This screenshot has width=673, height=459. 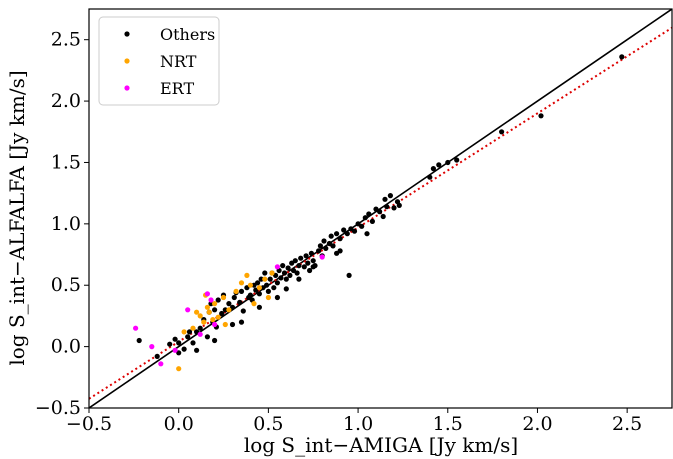 What do you see at coordinates (127, 61) in the screenshot?
I see `legend-marker-nrt` at bounding box center [127, 61].